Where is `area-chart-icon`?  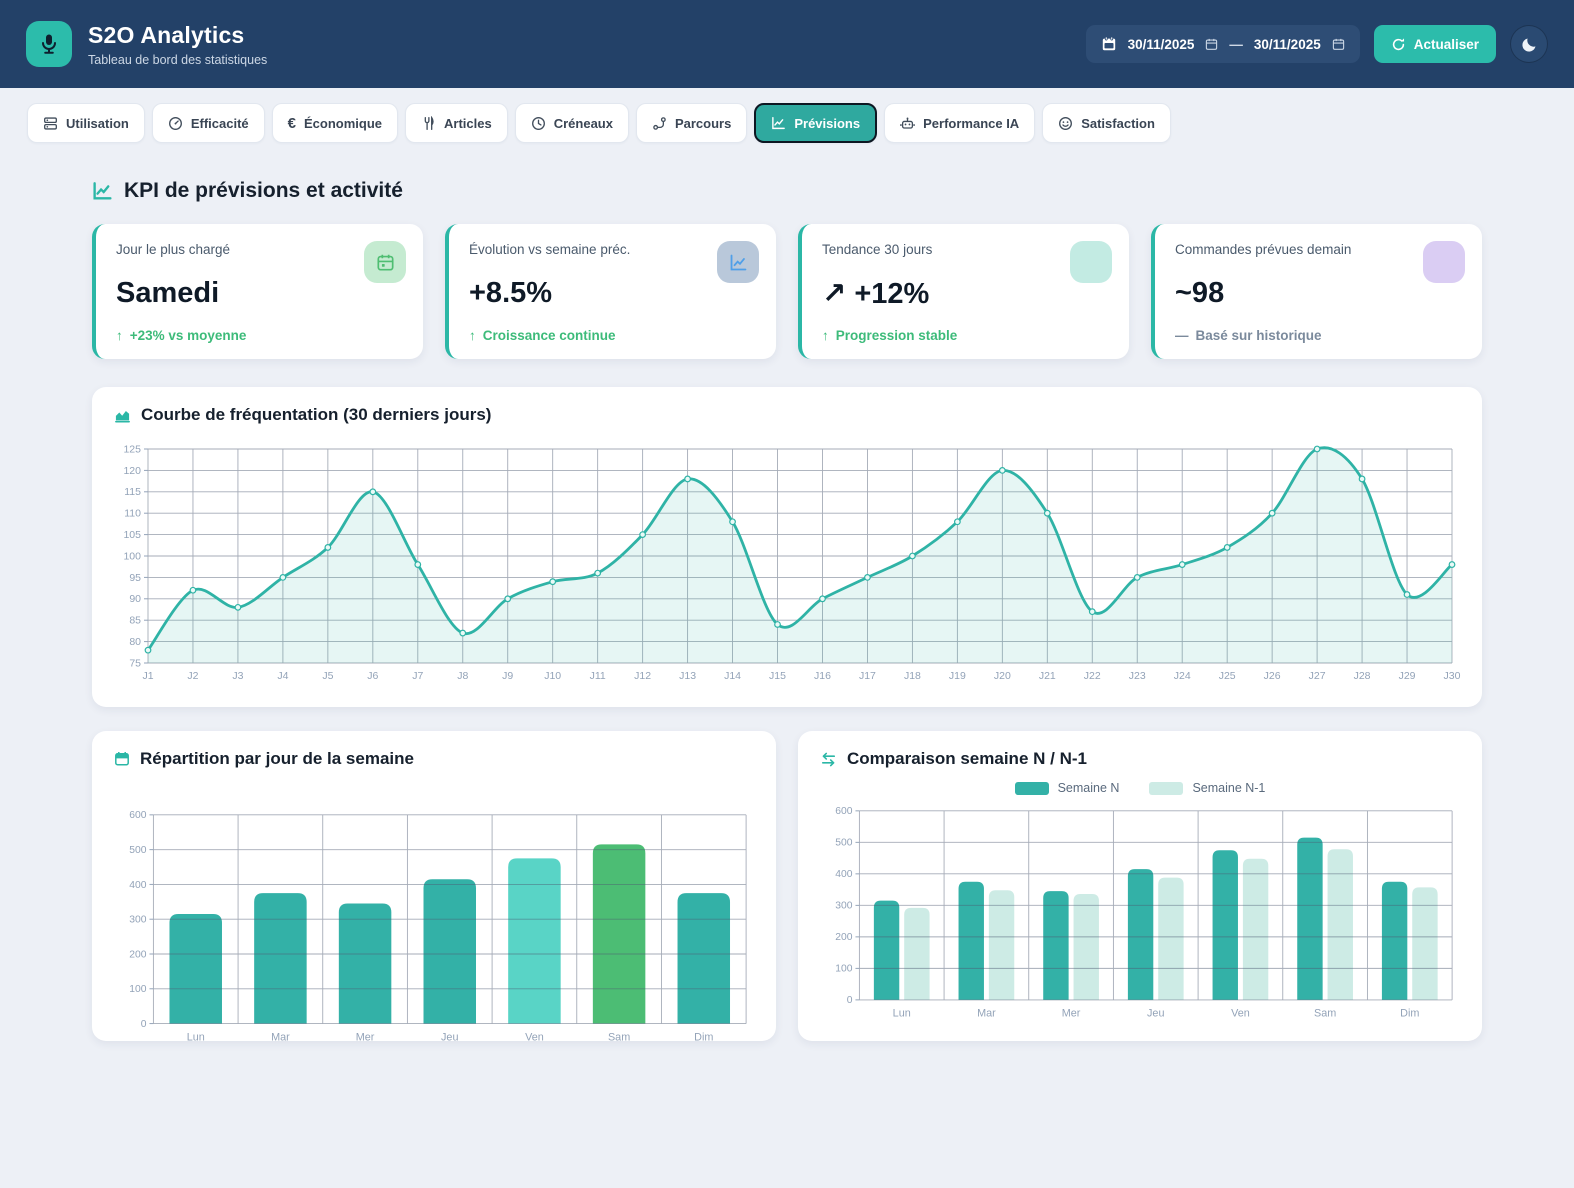
area-chart-icon is located at coordinates (122, 416).